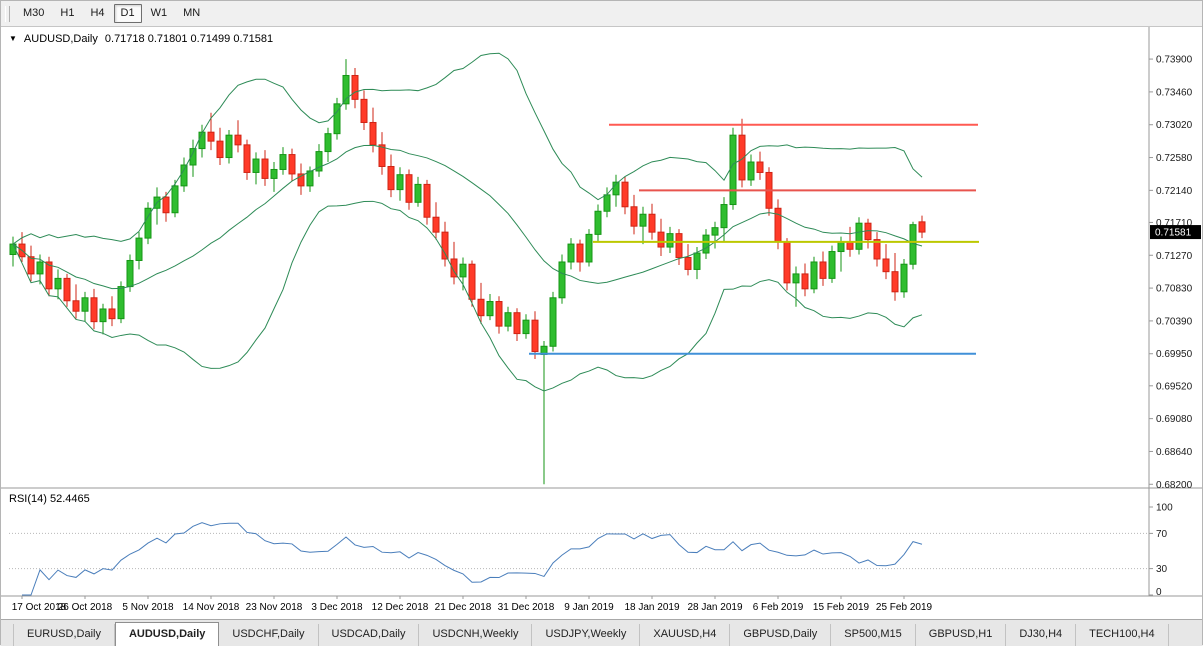 The height and width of the screenshot is (646, 1203). What do you see at coordinates (961, 635) in the screenshot?
I see `chart-tab-gbpusd-h1: GBPUSD,H1` at bounding box center [961, 635].